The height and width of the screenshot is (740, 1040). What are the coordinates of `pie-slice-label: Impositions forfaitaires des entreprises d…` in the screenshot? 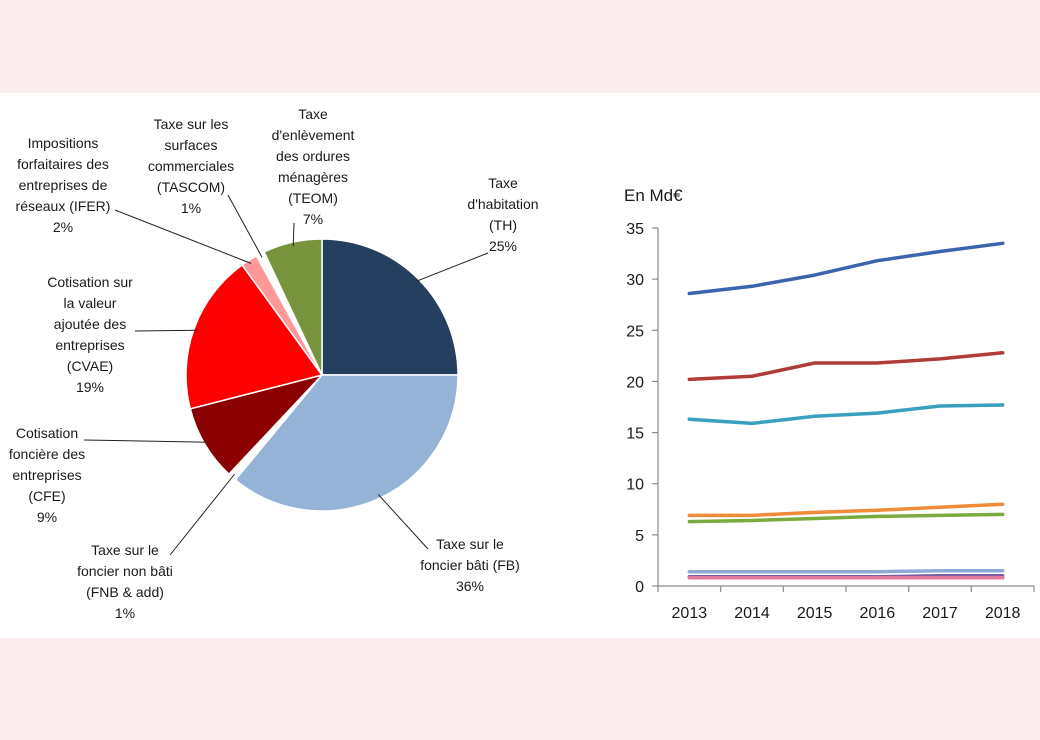 It's located at (63, 185).